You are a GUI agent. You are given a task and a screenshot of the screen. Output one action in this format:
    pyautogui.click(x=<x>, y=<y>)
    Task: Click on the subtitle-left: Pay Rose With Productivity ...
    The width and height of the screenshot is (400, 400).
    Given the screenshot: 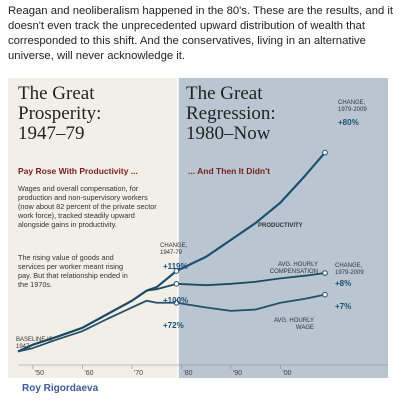 What is the action you would take?
    pyautogui.click(x=78, y=171)
    